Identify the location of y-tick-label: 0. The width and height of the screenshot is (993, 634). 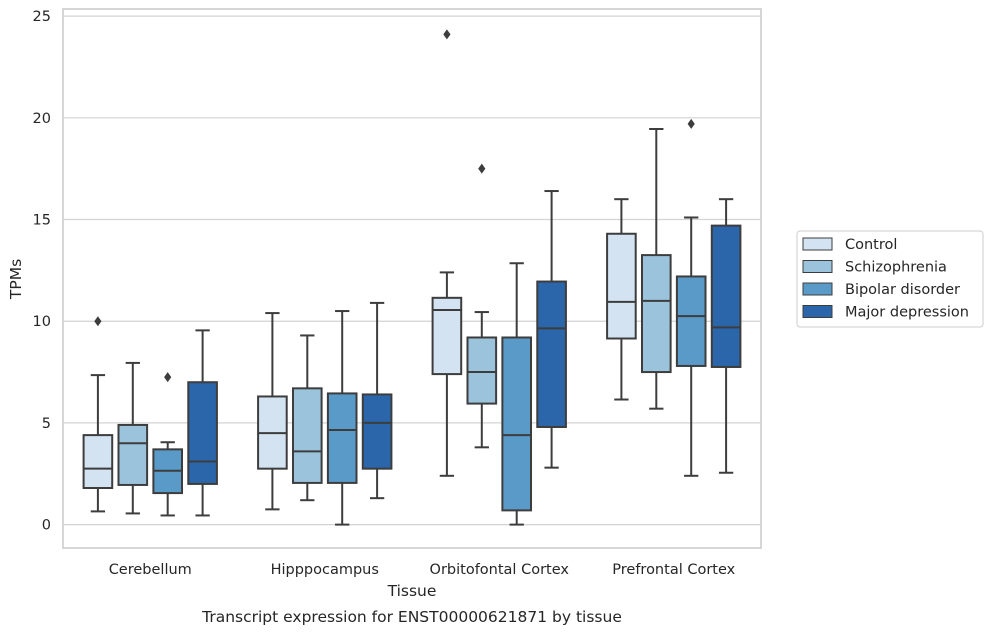
(46, 526).